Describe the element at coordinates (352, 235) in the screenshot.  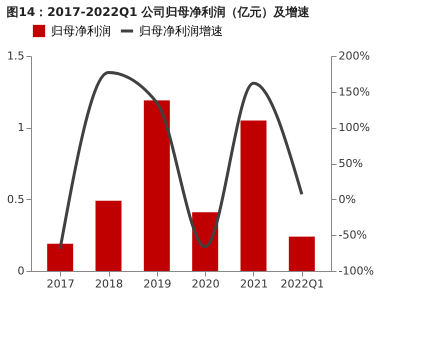
I see `y2-tick-label: -50%` at that location.